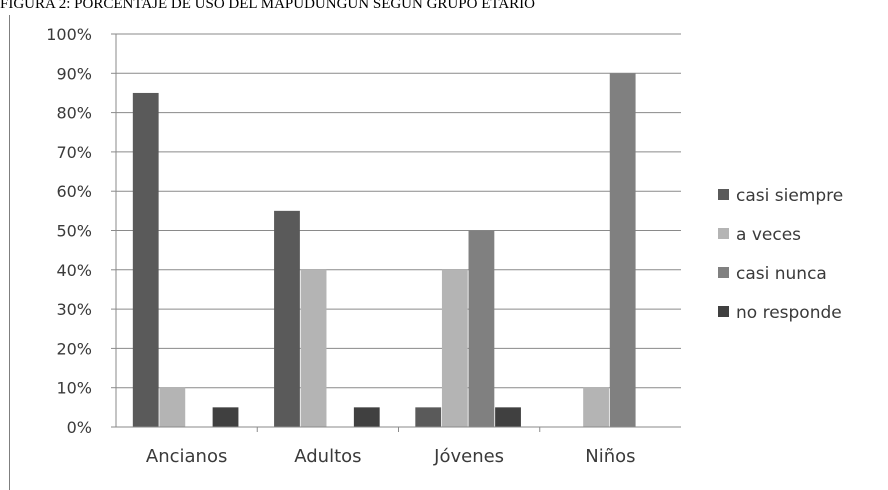 The image size is (888, 490). I want to click on legend-label: casi siempre, so click(789, 196).